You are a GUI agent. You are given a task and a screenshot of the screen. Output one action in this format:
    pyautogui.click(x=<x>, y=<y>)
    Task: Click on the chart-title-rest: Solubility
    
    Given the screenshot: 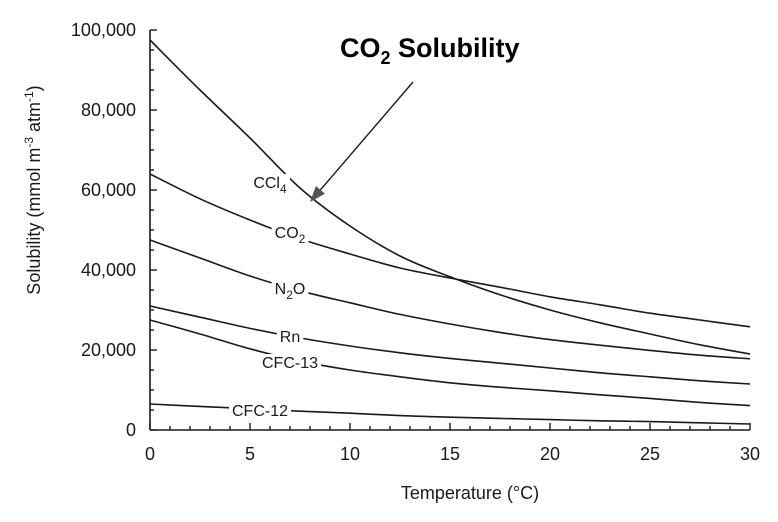 What is the action you would take?
    pyautogui.click(x=455, y=48)
    